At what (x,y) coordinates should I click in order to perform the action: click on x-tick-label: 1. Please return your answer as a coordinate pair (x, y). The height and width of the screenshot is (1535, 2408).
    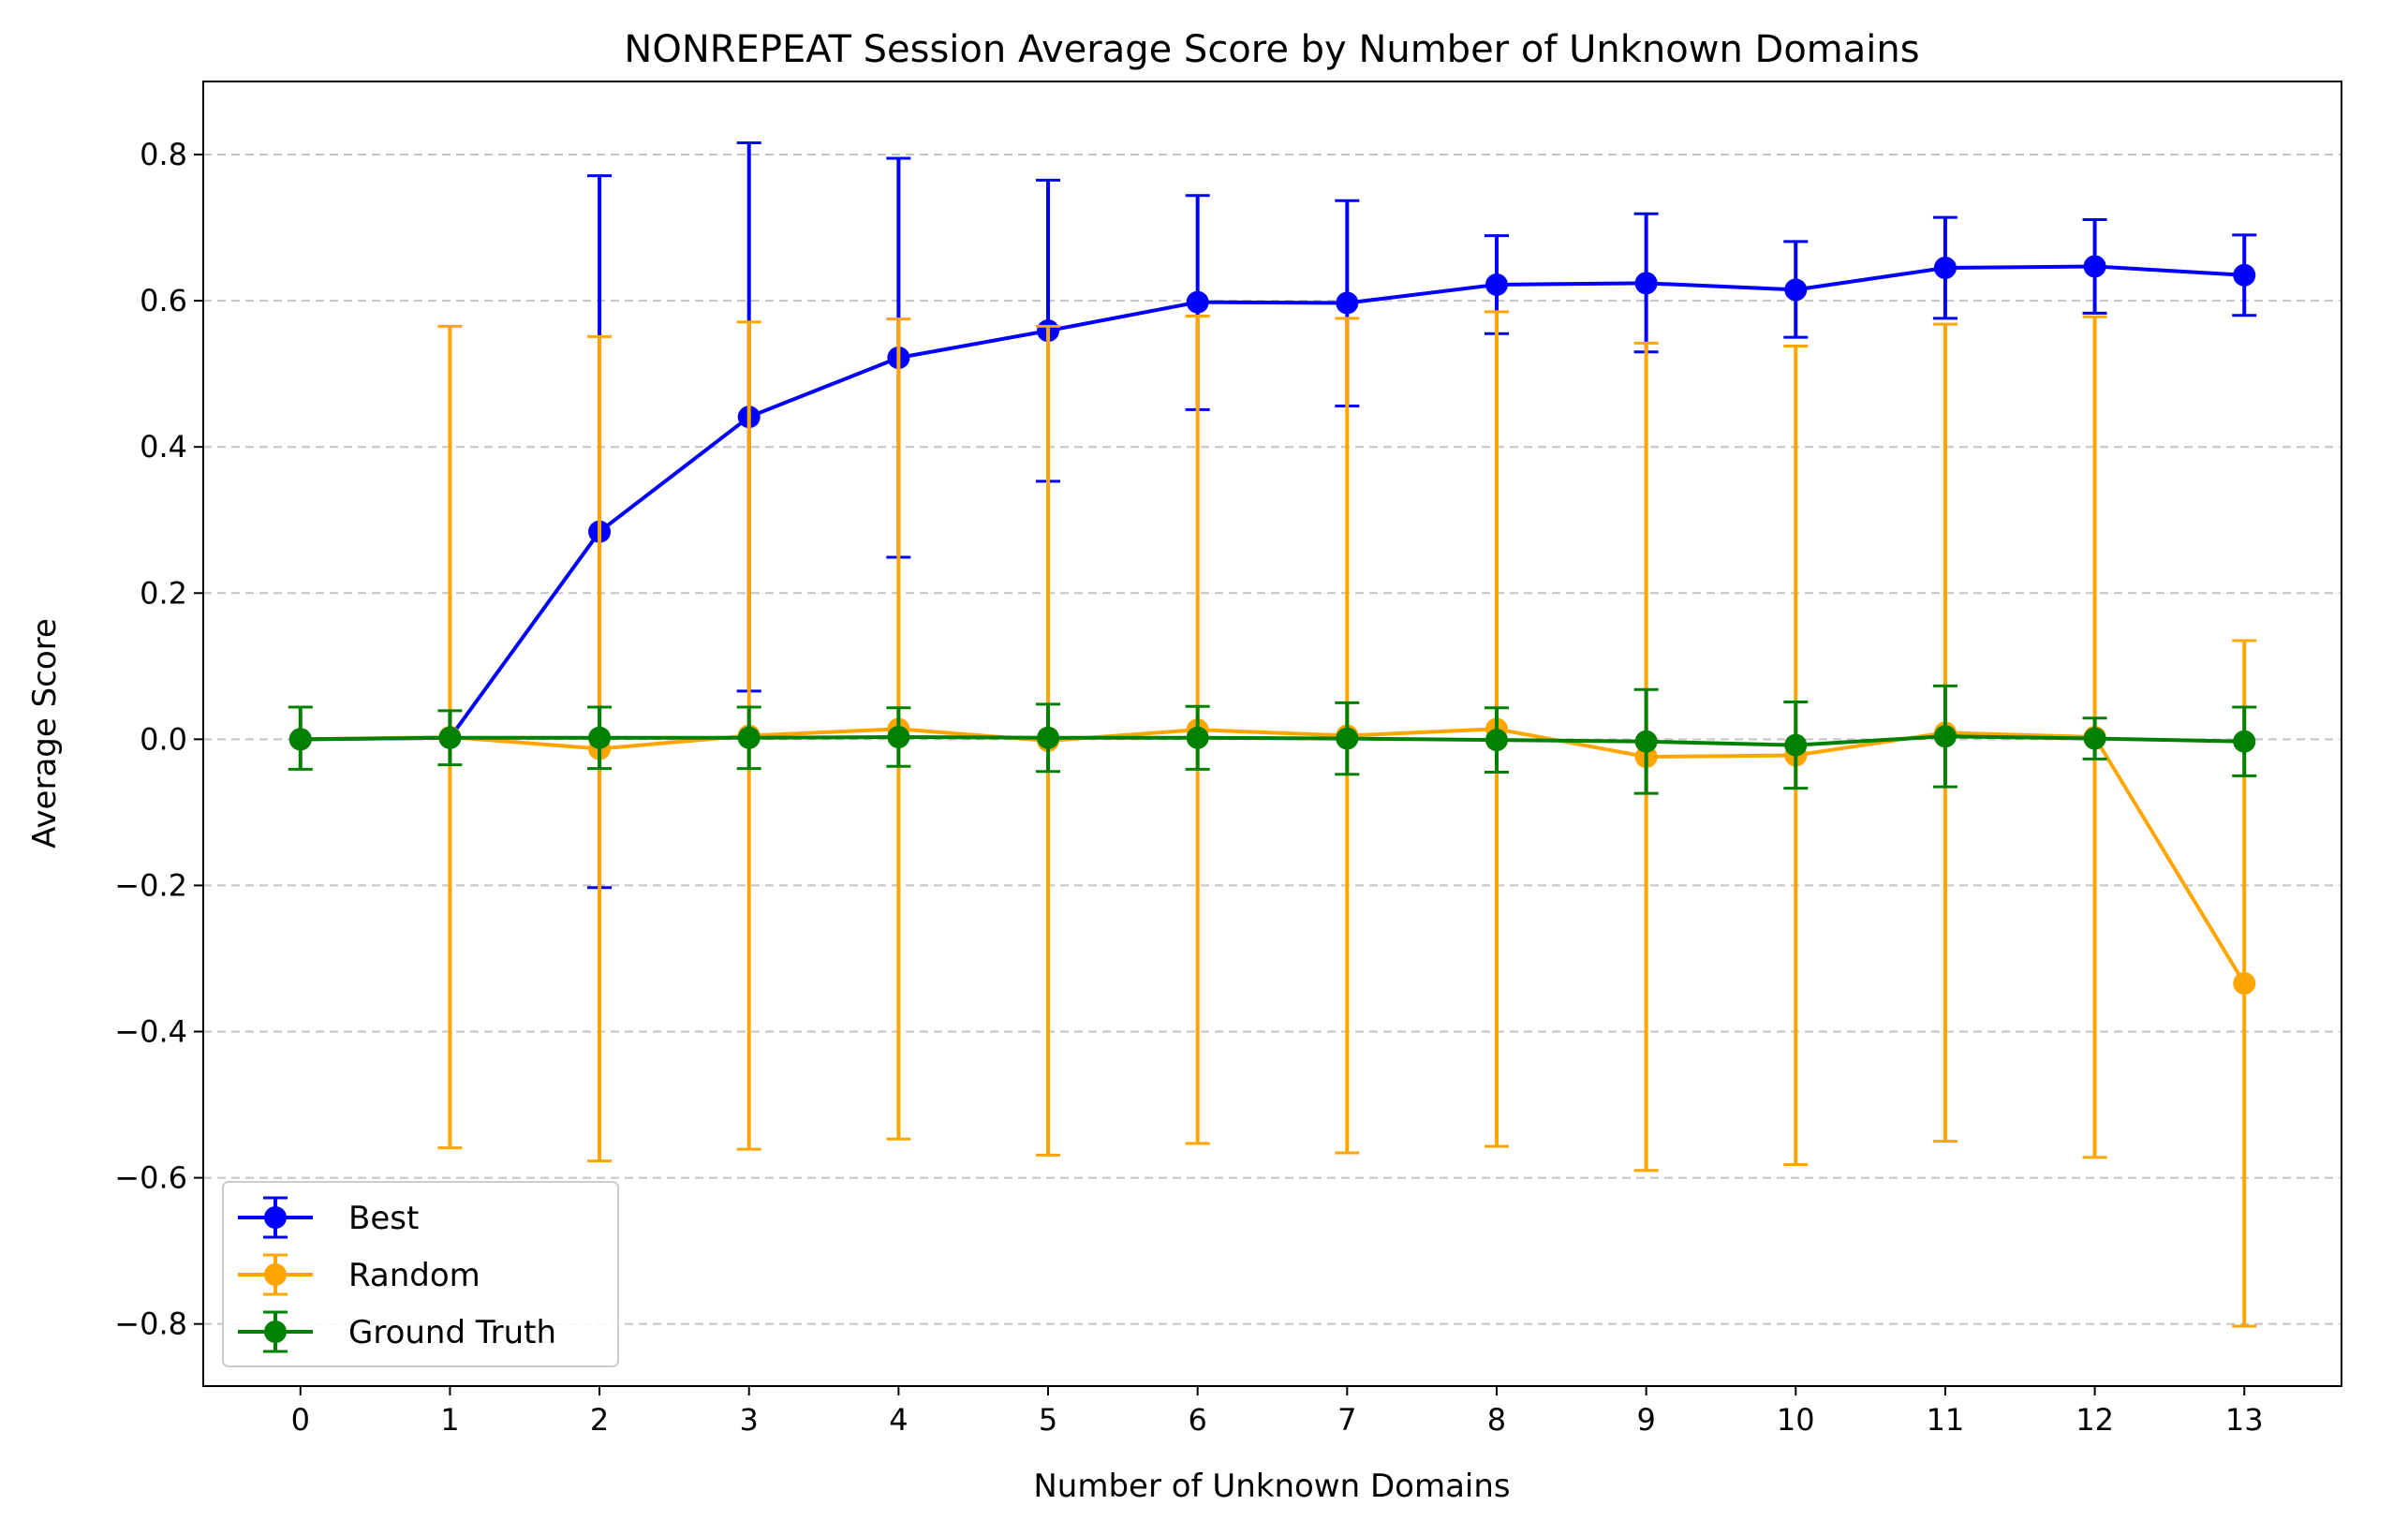
    Looking at the image, I should click on (449, 1420).